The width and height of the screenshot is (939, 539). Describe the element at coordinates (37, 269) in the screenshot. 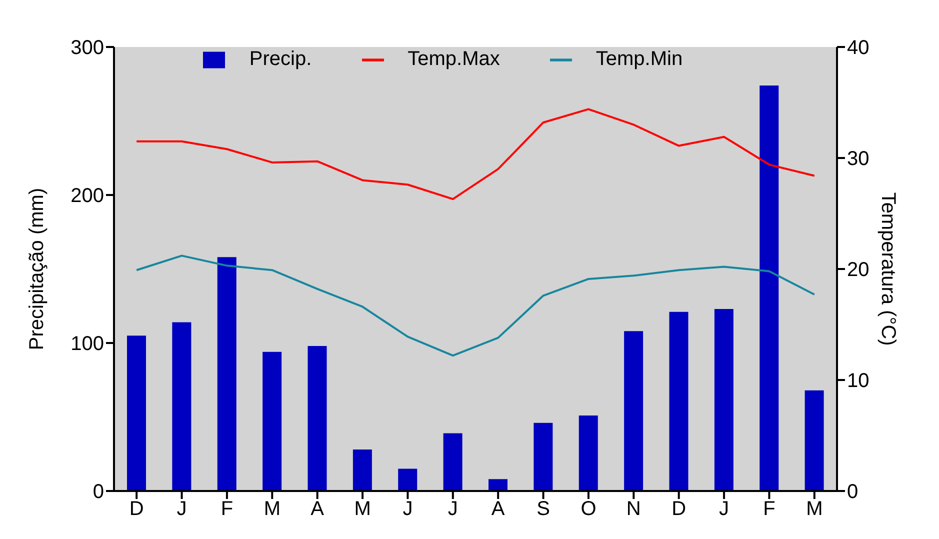

I see `y-axis-title: Precipitação (mm)` at that location.